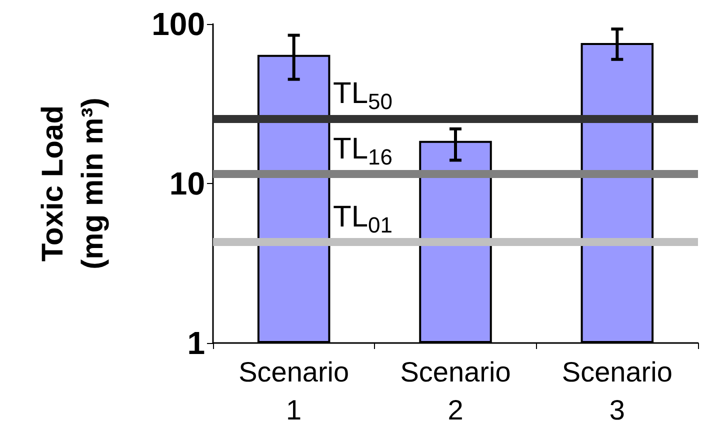  Describe the element at coordinates (73, 184) in the screenshot. I see `y-axis-title: Toxic Load (mg min m³)` at that location.